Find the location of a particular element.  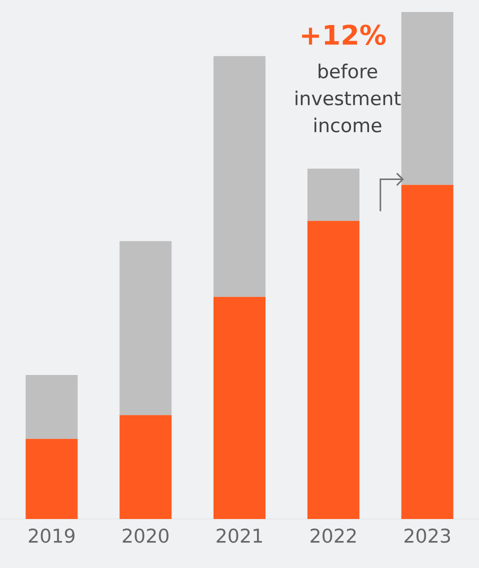

x-tick-label: 2020 is located at coordinates (145, 535).